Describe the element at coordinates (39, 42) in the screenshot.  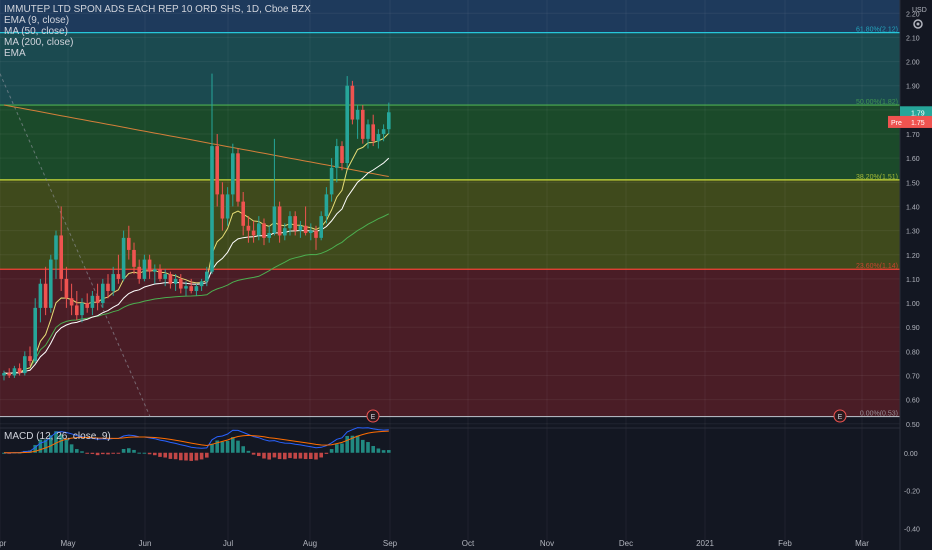
I see `indicator-ma200: MA (200, close)` at that location.